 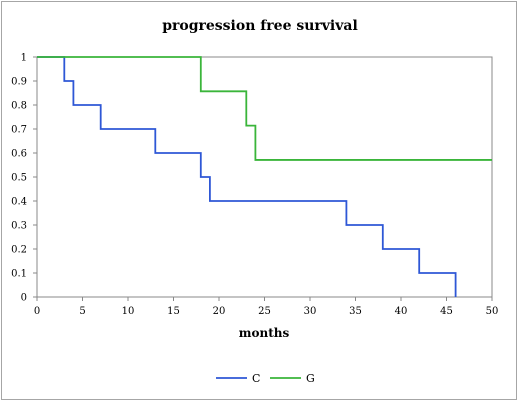 I want to click on chart-title: progression free survival, so click(x=260, y=26).